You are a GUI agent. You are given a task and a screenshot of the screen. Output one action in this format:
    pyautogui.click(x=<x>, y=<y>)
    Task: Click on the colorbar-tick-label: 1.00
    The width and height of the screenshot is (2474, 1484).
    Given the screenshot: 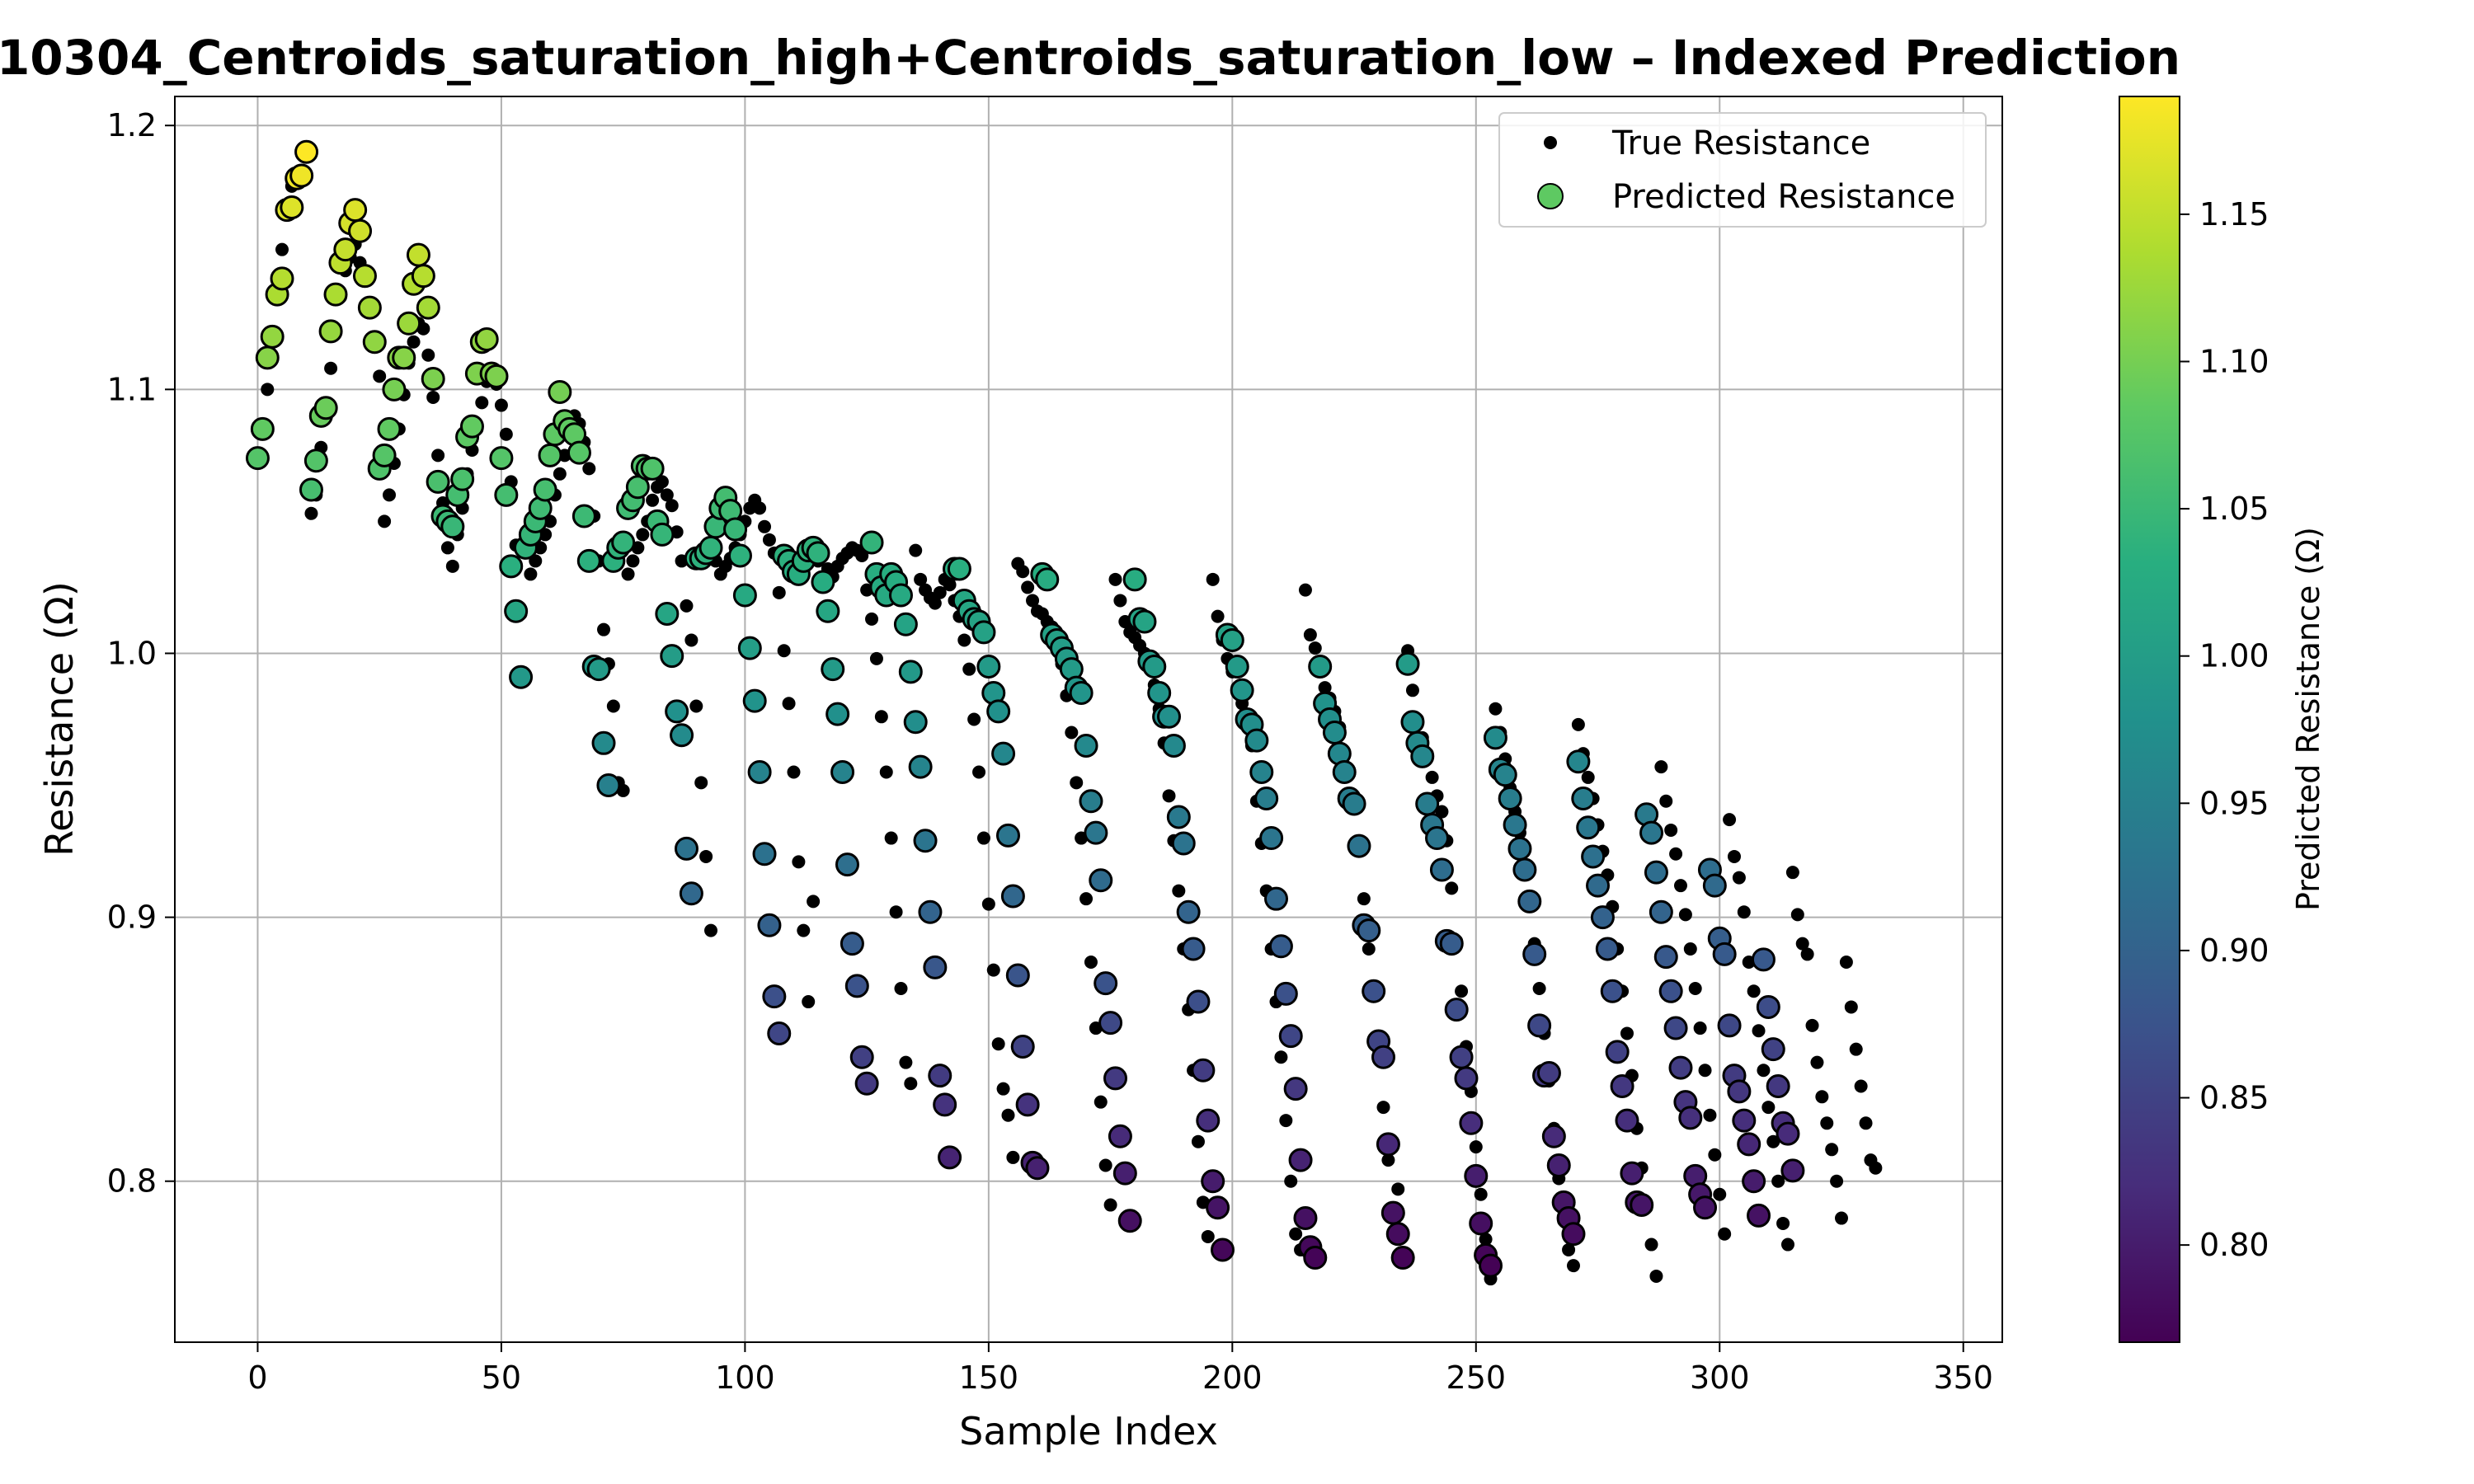 What is the action you would take?
    pyautogui.click(x=2234, y=656)
    